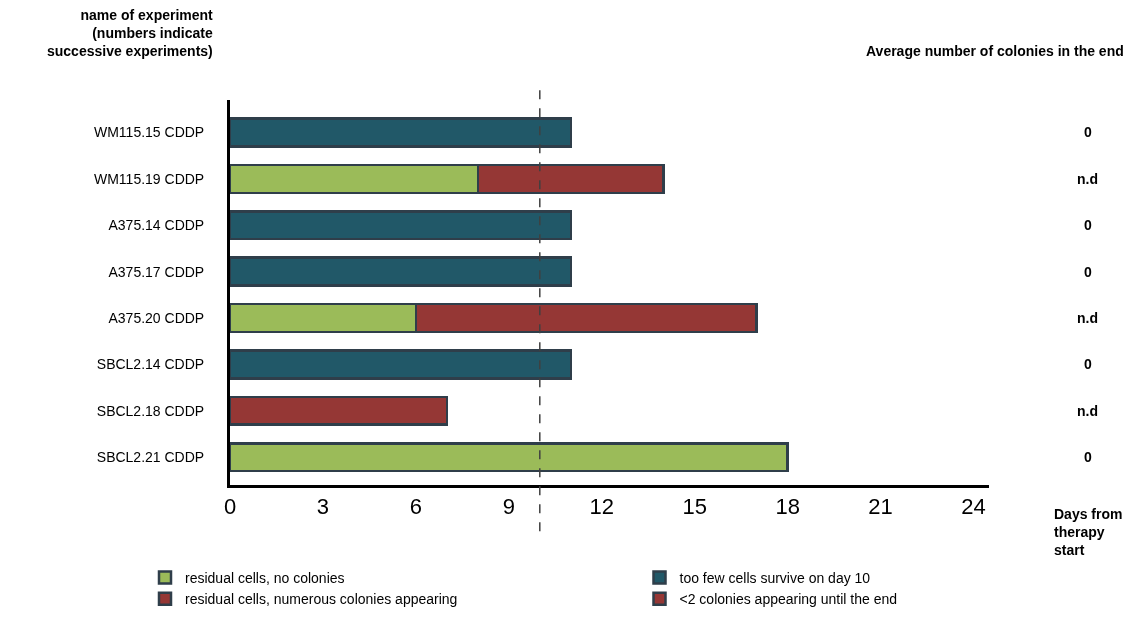 The image size is (1139, 627). What do you see at coordinates (230, 507) in the screenshot?
I see `x-tick-label: 0` at bounding box center [230, 507].